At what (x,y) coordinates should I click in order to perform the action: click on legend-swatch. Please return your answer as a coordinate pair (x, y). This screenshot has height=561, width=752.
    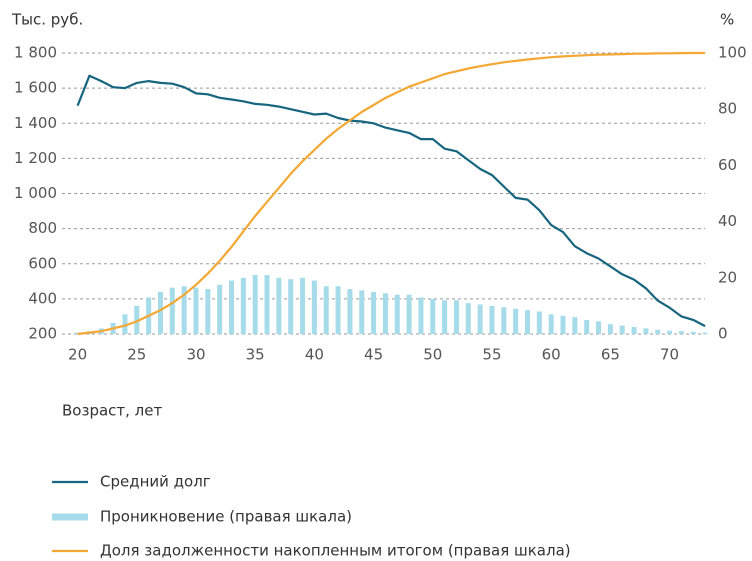
    Looking at the image, I should click on (70, 517).